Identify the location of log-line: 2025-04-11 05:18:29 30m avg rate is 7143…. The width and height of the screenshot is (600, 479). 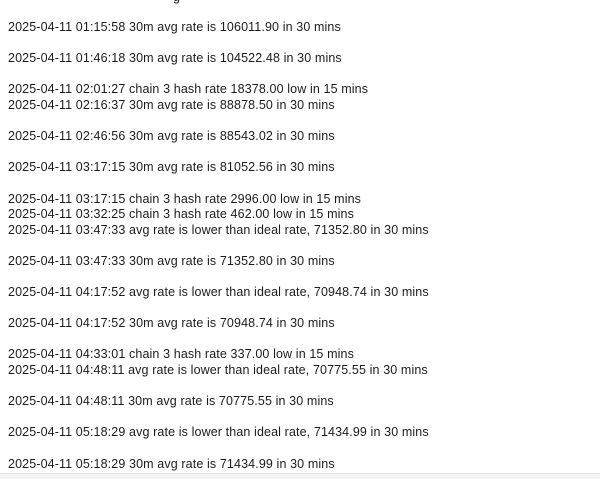
(171, 463).